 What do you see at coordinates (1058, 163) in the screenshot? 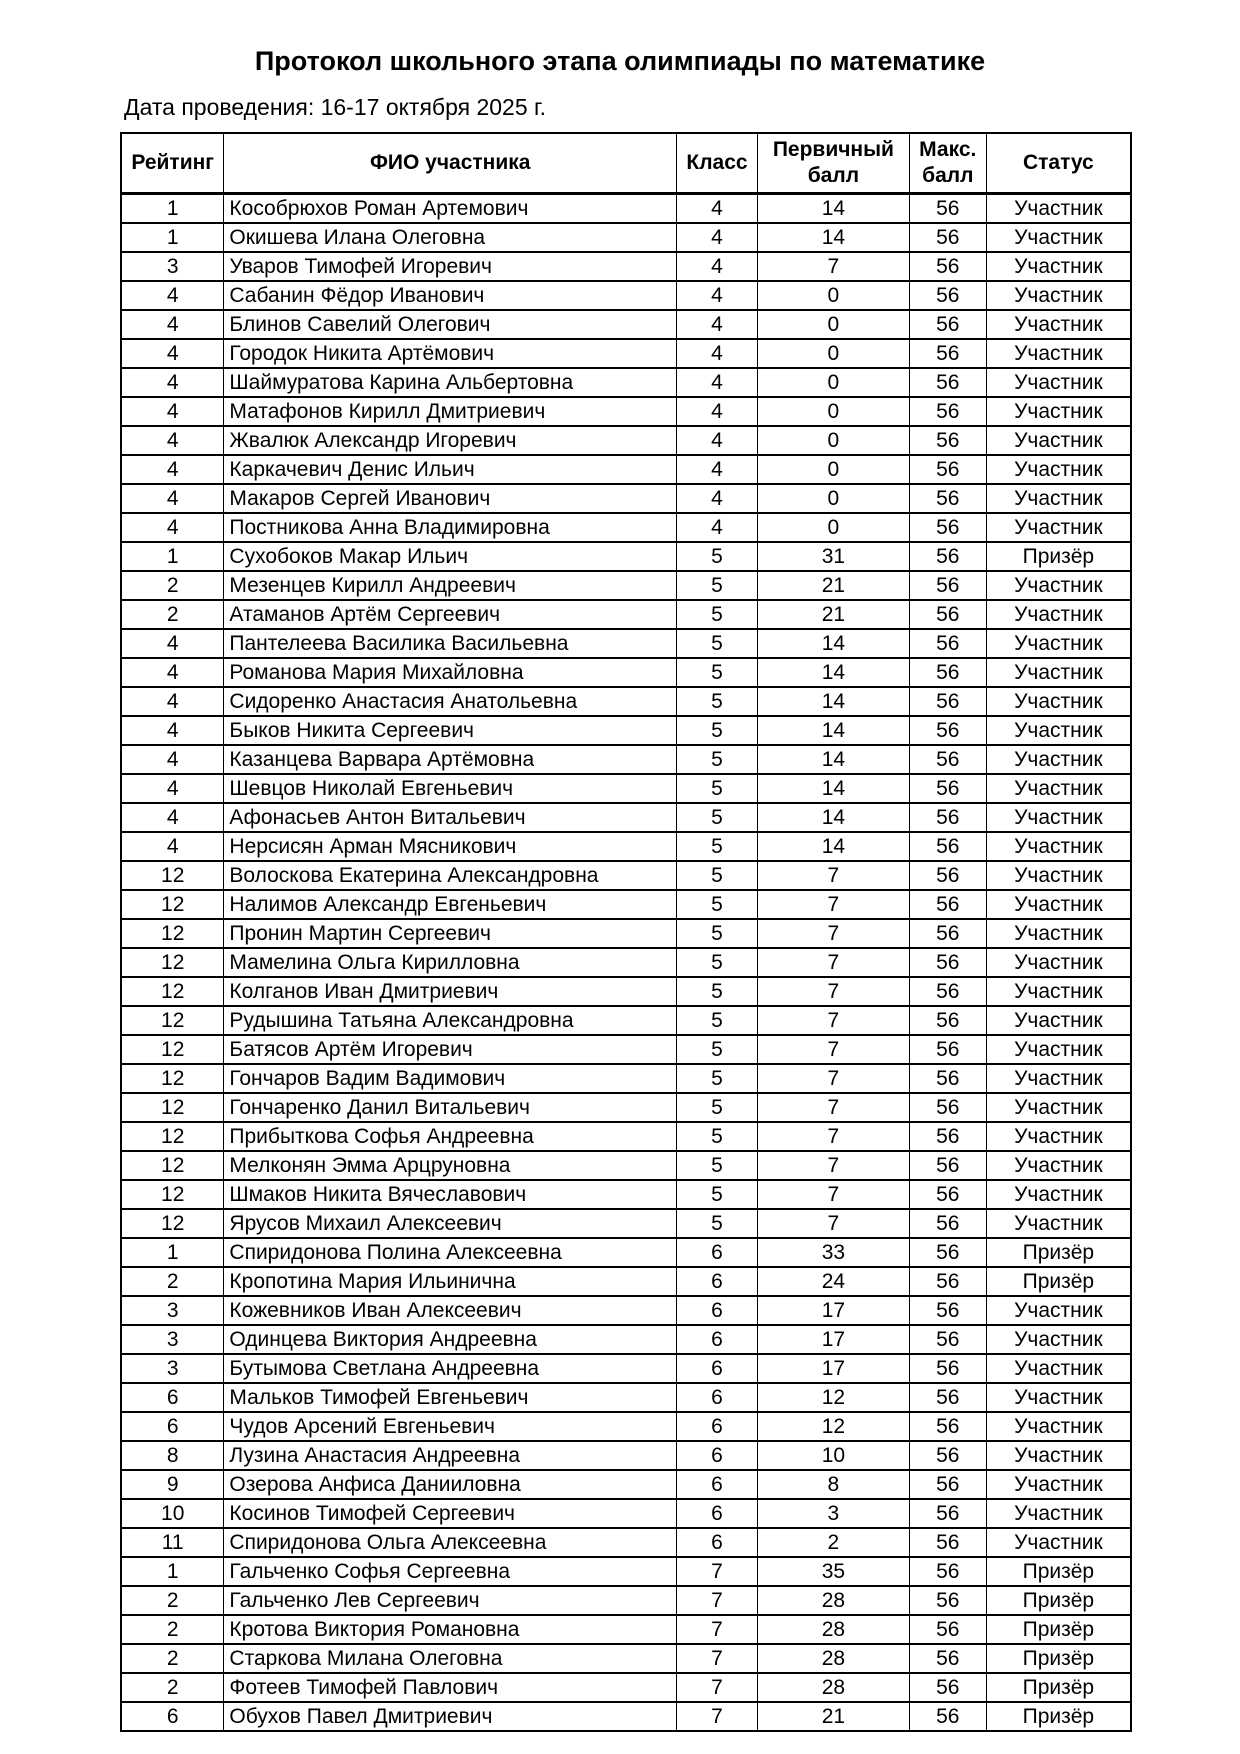
I see `header-status: Статус` at bounding box center [1058, 163].